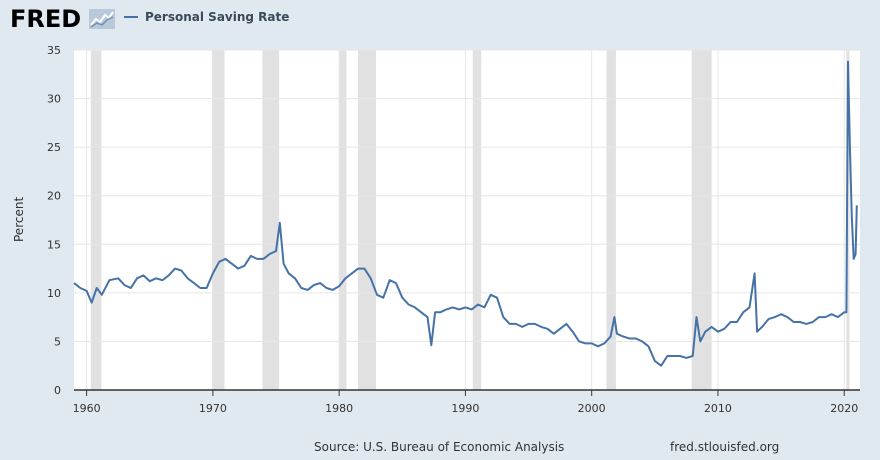 This screenshot has width=880, height=460. Describe the element at coordinates (54, 99) in the screenshot. I see `y-tick-label: 30` at that location.